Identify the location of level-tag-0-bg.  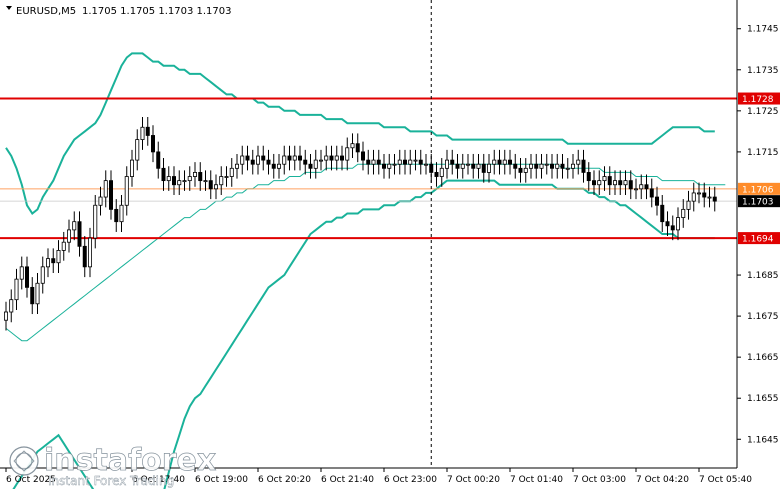
(759, 98).